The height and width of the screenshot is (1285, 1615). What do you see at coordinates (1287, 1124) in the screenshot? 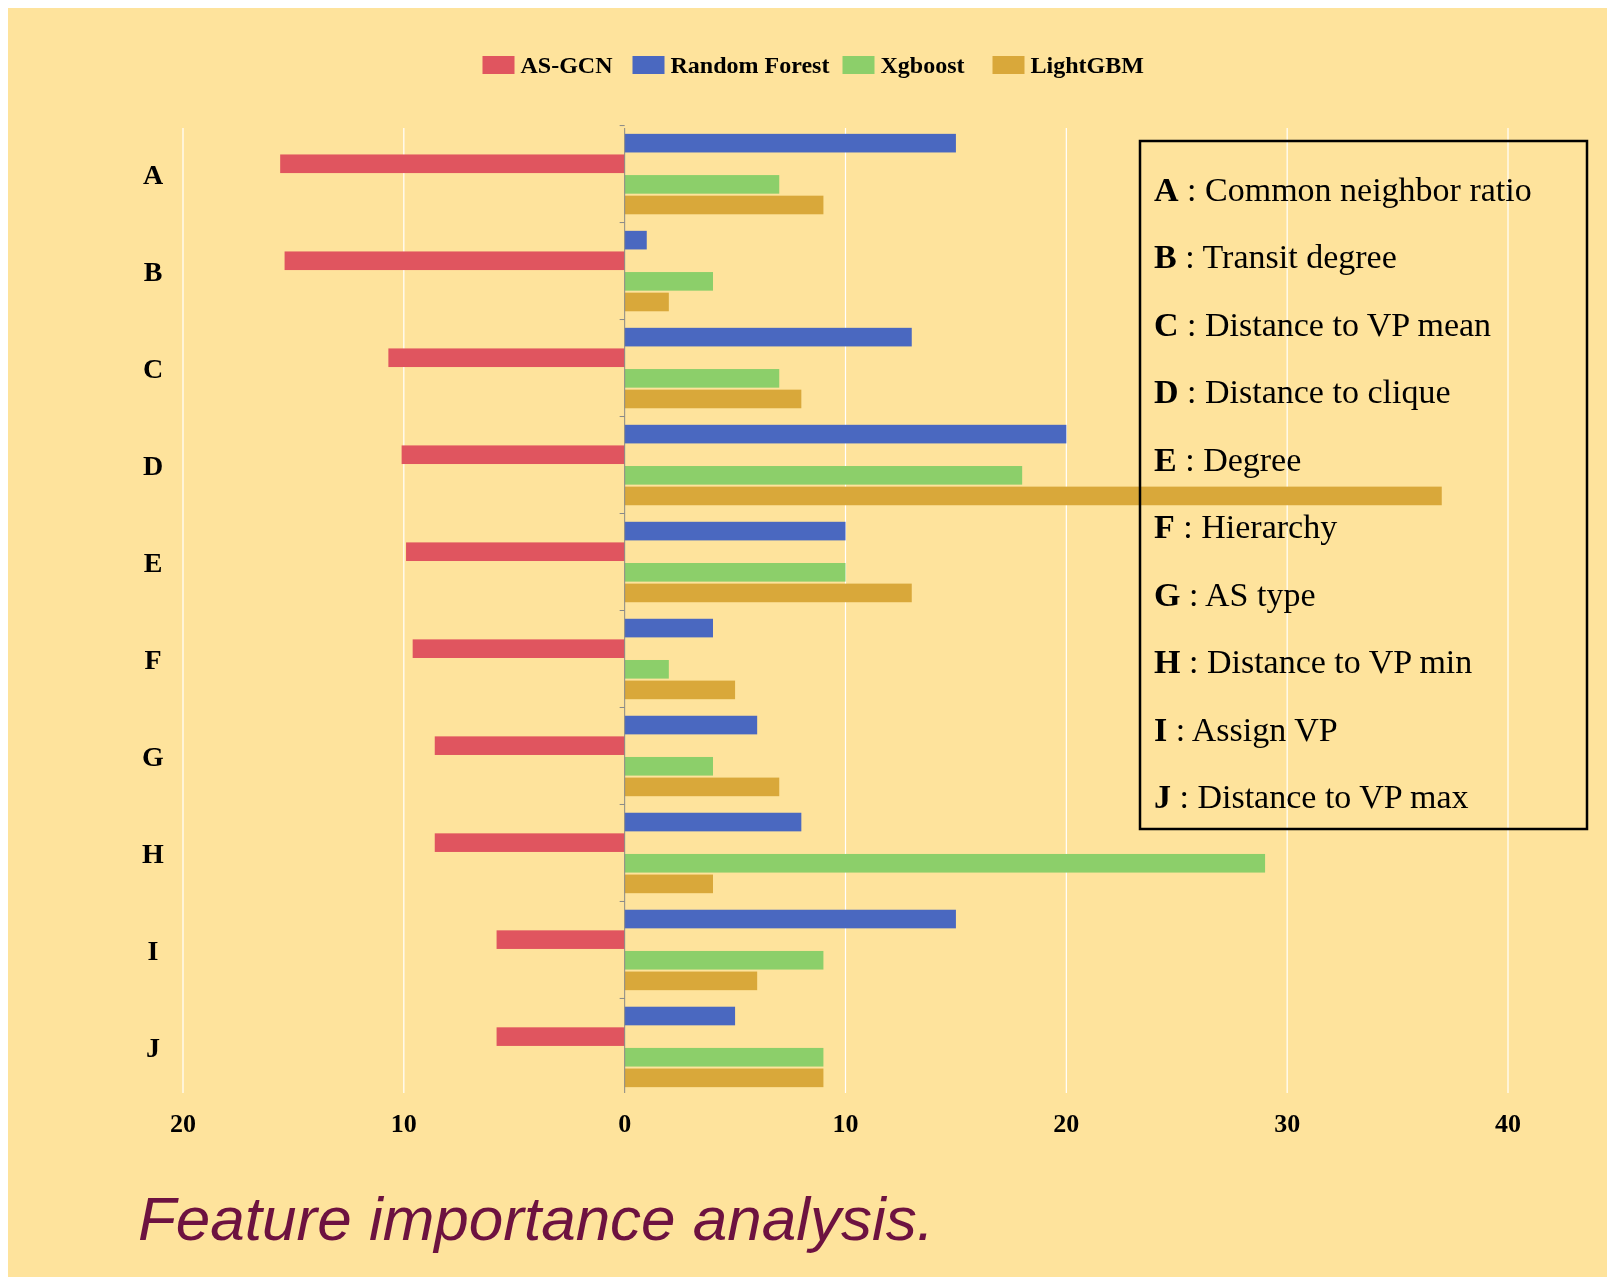
I see `x-tick-label: 30` at bounding box center [1287, 1124].